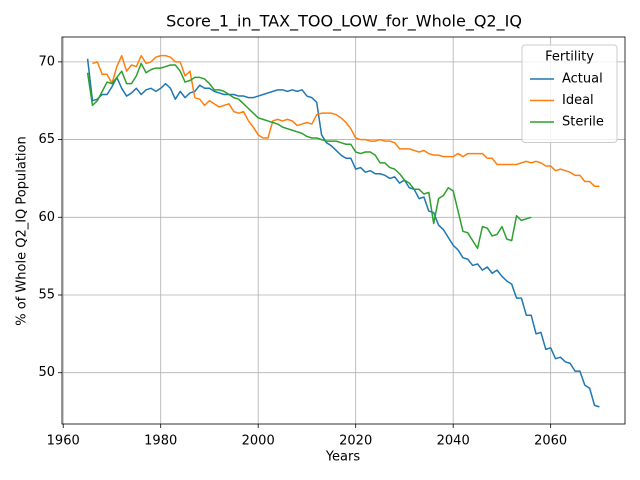 The width and height of the screenshot is (640, 480). I want to click on legend-label: Actual, so click(582, 79).